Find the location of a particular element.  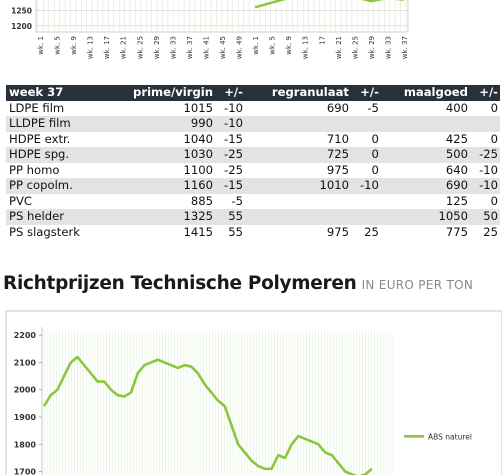

table-cell: 500 is located at coordinates (425, 155).